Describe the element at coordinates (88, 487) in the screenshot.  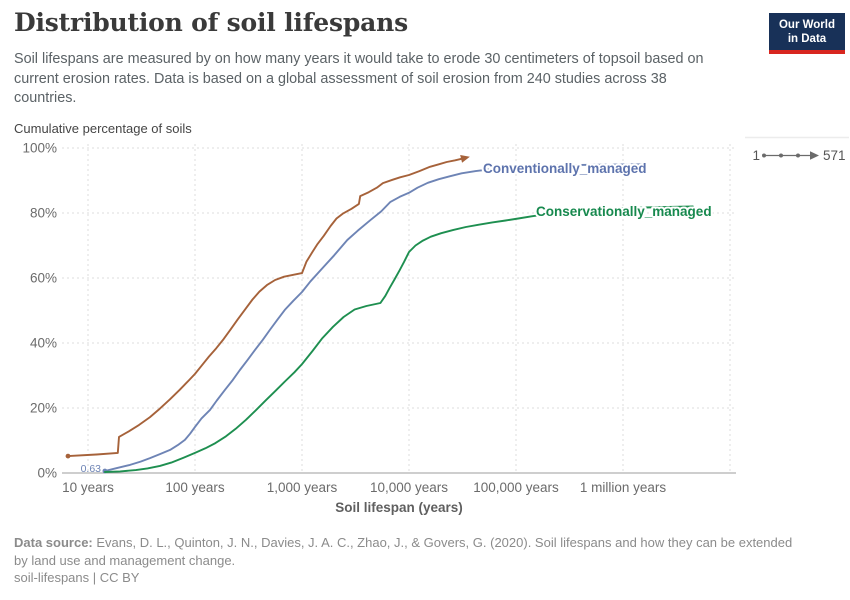
I see `x-tick-label: 10 years` at that location.